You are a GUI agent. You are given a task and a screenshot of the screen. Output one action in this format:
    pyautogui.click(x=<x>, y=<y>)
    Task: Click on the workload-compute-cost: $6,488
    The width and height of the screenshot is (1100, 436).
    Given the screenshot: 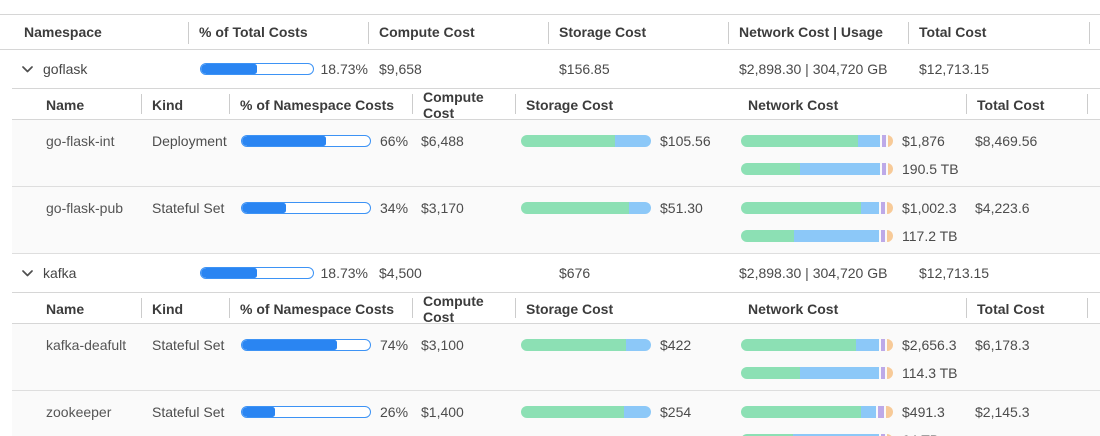 What is the action you would take?
    pyautogui.click(x=442, y=141)
    